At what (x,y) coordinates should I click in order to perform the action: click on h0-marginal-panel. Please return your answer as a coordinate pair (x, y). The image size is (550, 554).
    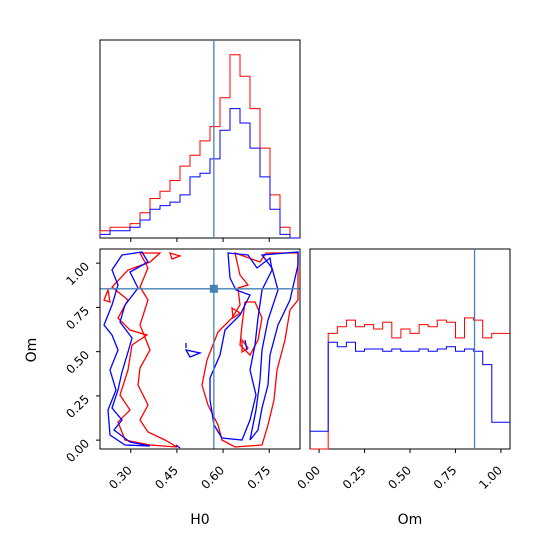
    Looking at the image, I should click on (200, 140).